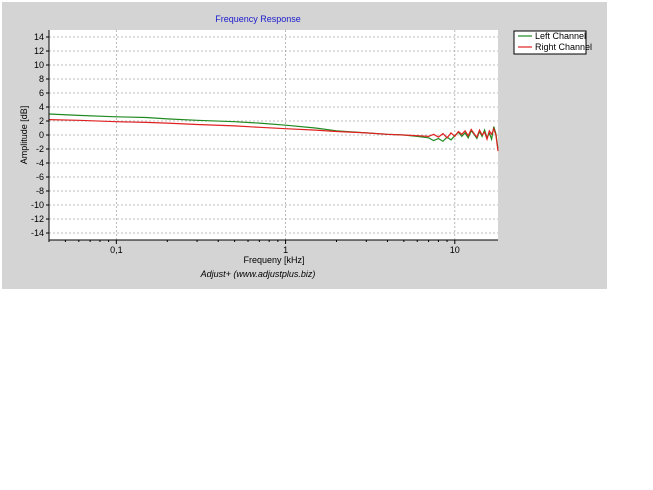  Describe the element at coordinates (563, 47) in the screenshot. I see `legend-label: Right Channel` at that location.